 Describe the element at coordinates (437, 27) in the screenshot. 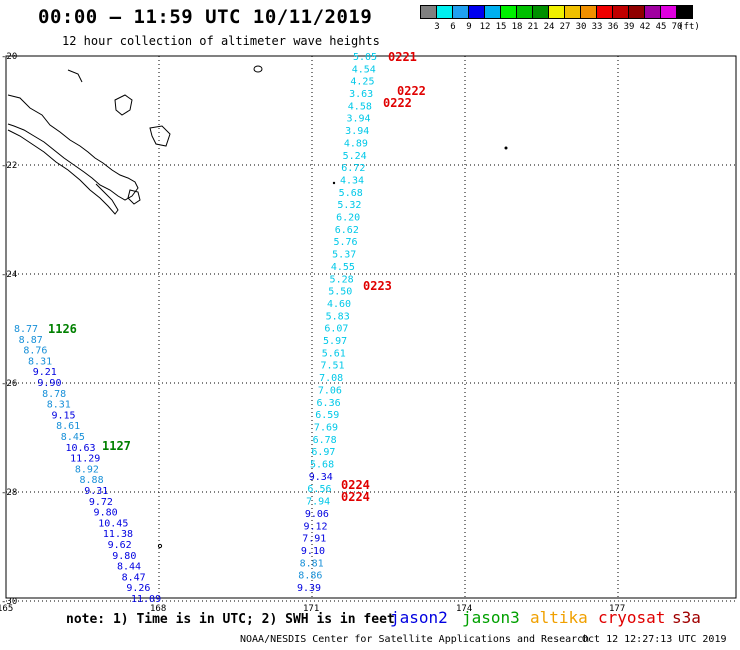

I see `legend-label: 3` at that location.